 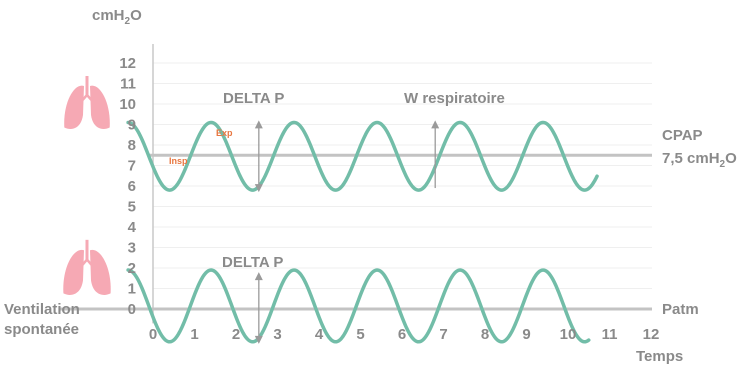 What do you see at coordinates (358, 306) in the screenshot?
I see `spontaneous-pressure-curve` at bounding box center [358, 306].